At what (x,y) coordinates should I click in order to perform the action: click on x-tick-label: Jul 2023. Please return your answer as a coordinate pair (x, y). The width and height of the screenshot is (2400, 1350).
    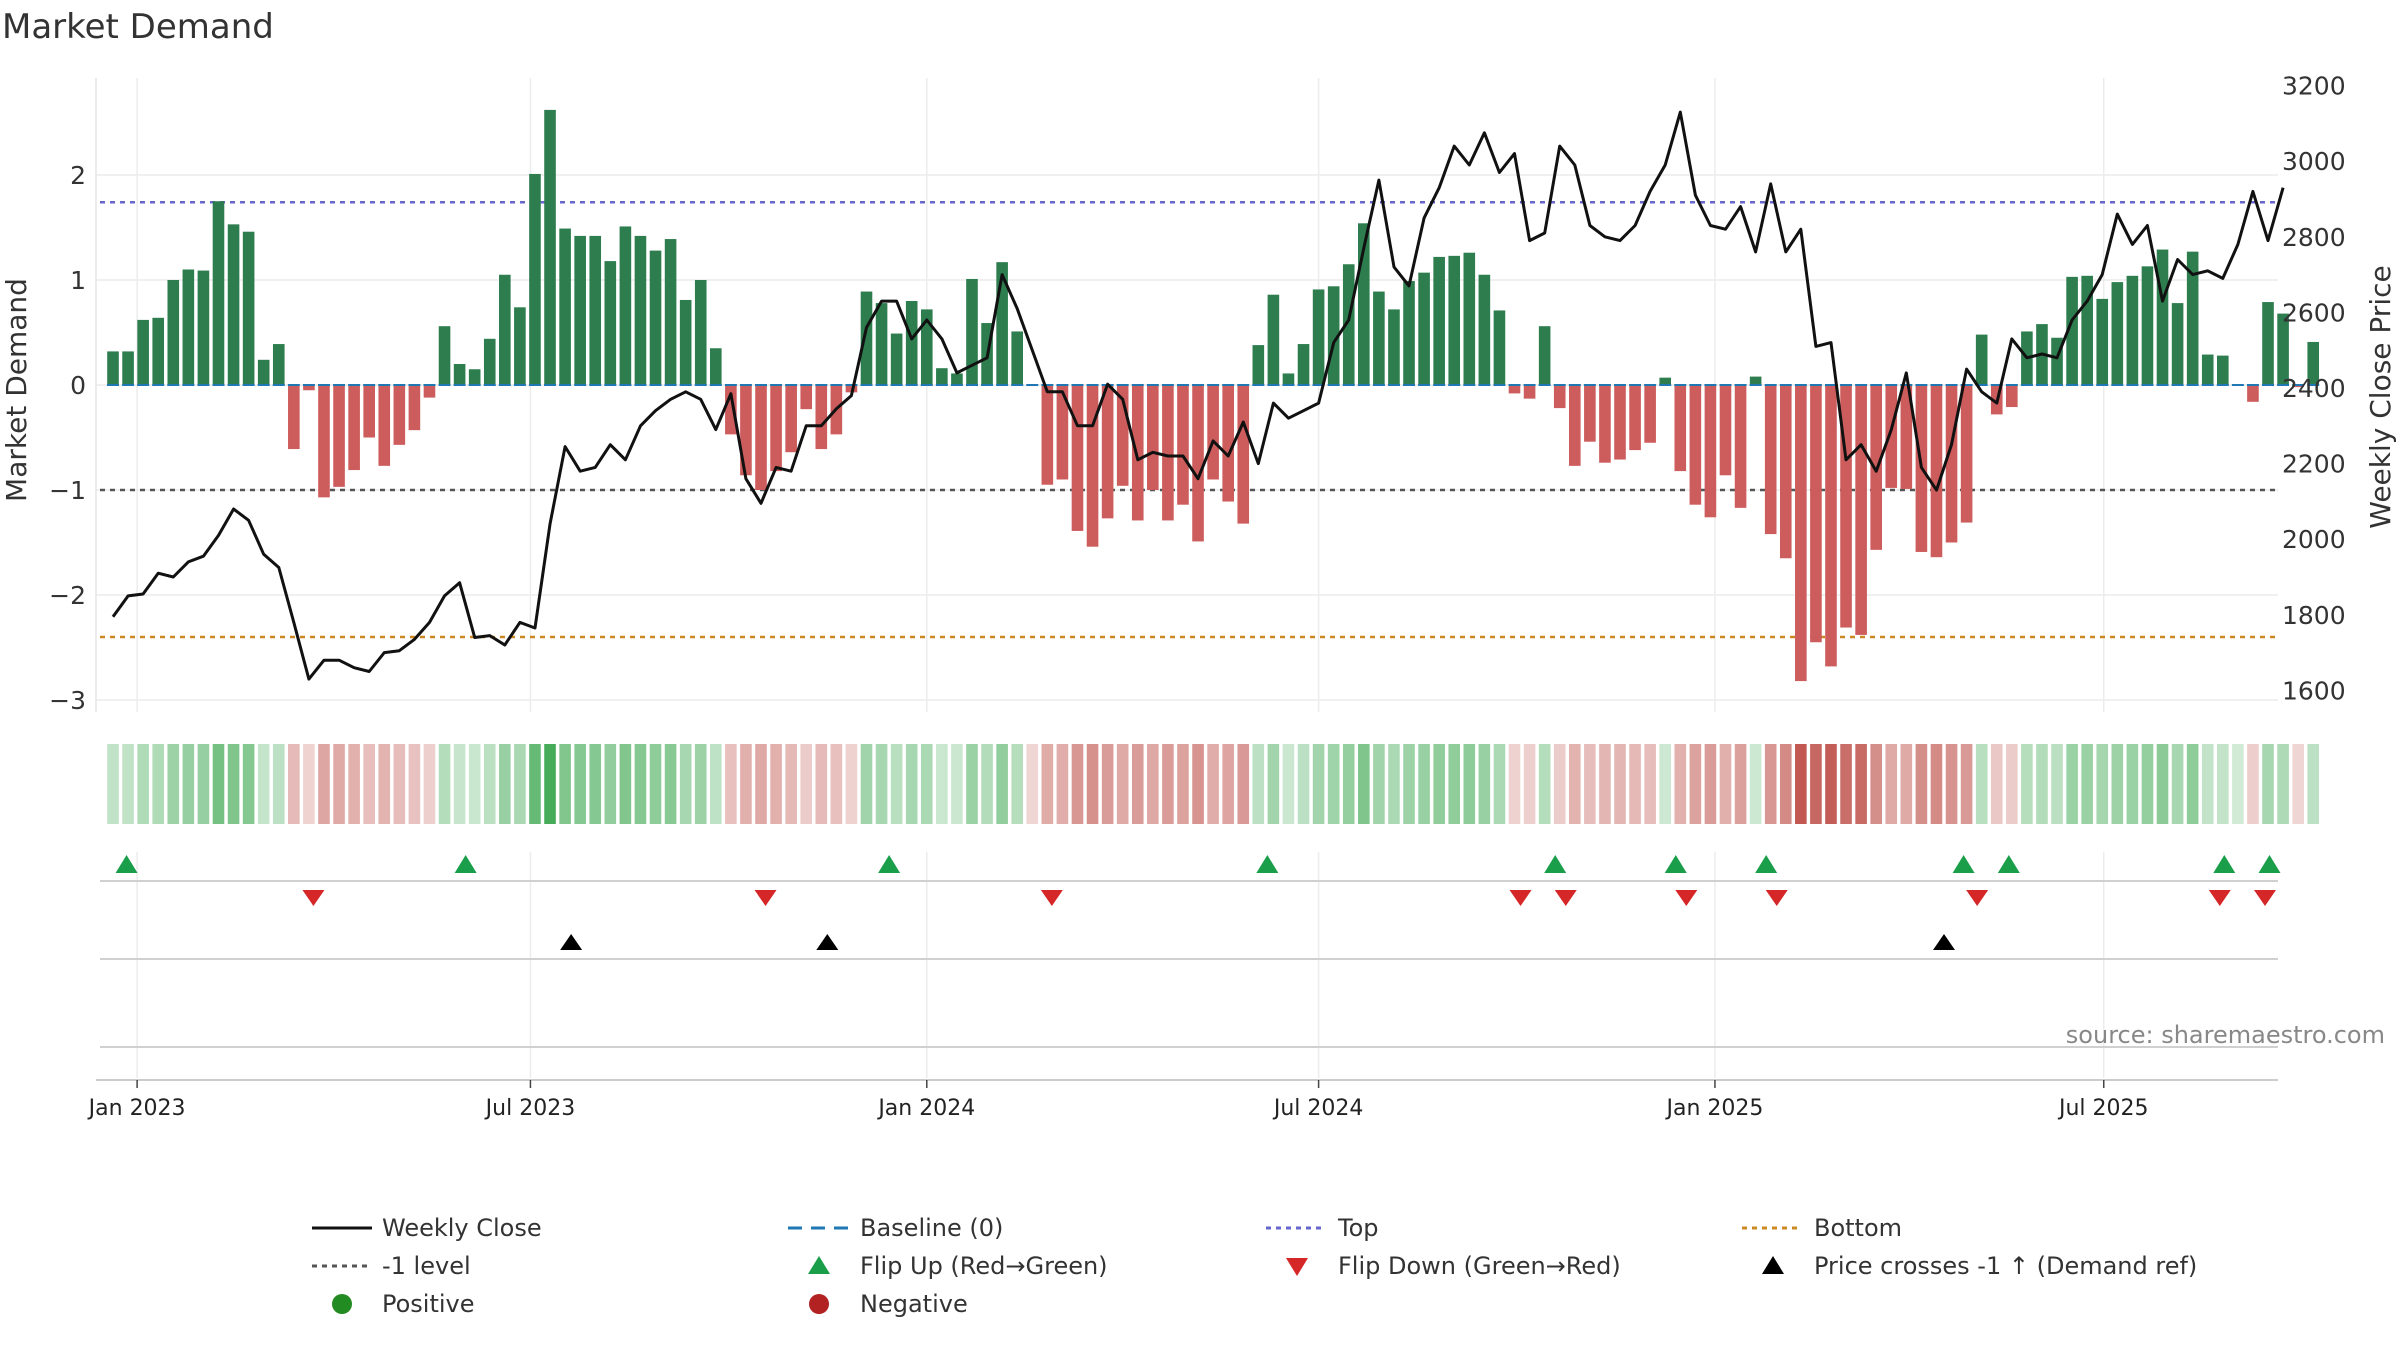
    Looking at the image, I should click on (530, 1108).